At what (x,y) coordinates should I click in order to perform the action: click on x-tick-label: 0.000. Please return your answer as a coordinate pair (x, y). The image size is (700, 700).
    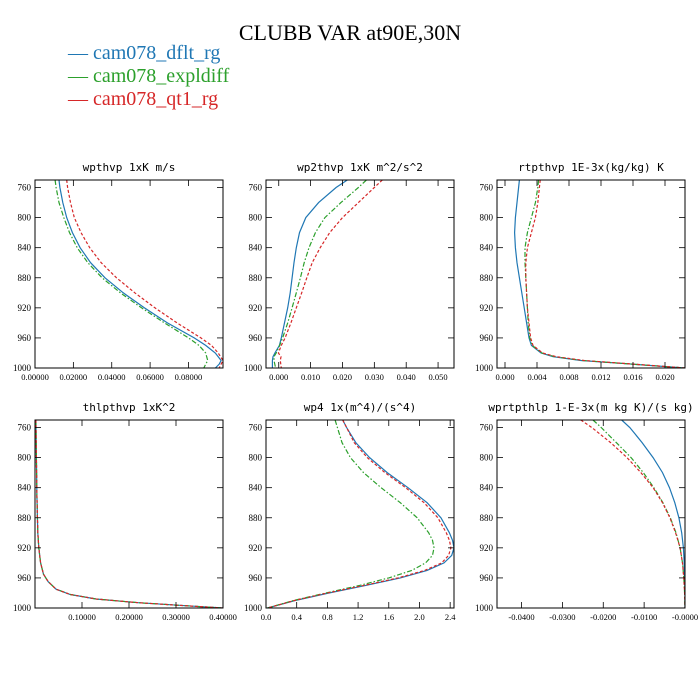
    Looking at the image, I should click on (278, 377).